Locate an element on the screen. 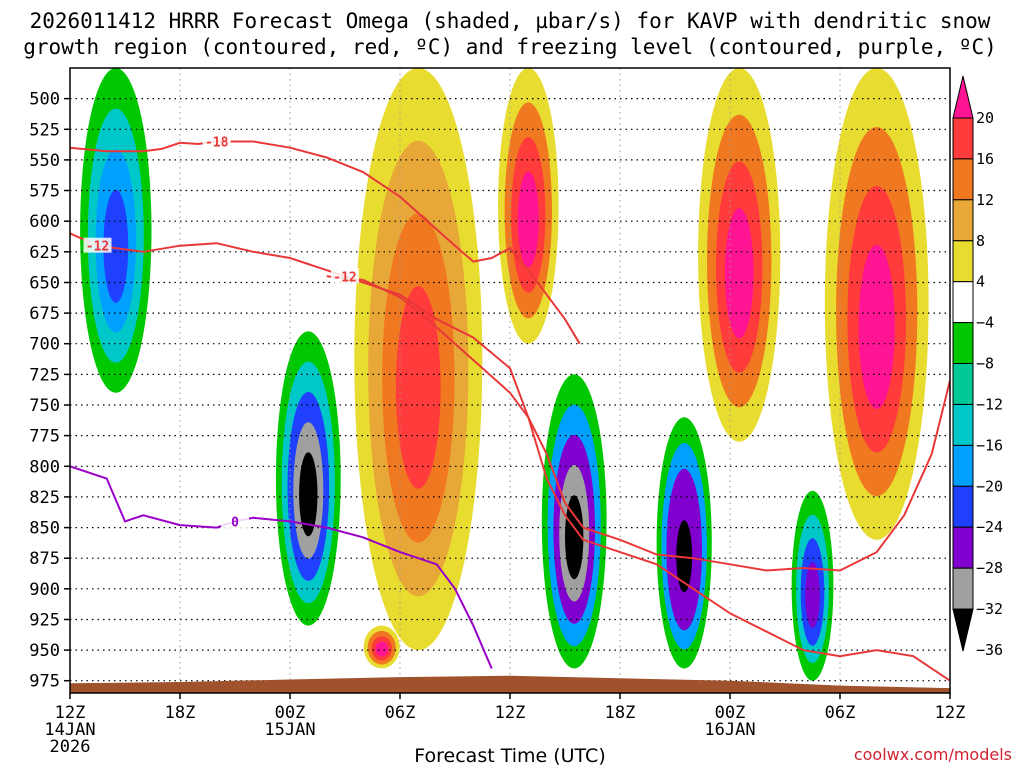 The width and height of the screenshot is (1024, 768). y-tick-label-0: 500 is located at coordinates (44, 100).